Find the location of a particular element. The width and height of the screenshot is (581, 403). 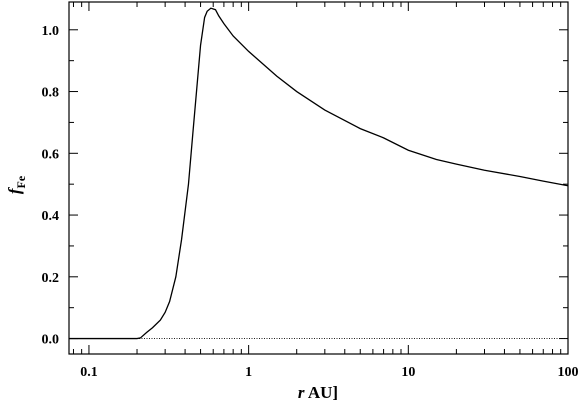

x-axis-label-rest: AU] is located at coordinates (322, 392).